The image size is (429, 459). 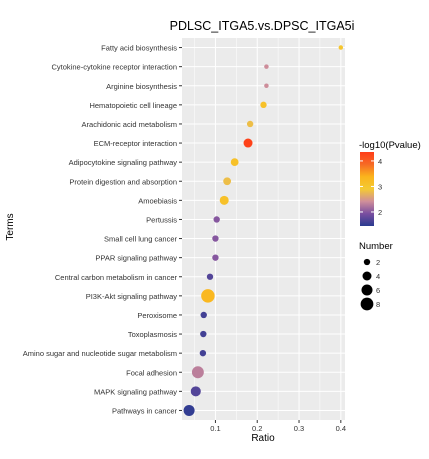 I want to click on size-legend-label: 6, so click(x=378, y=290).